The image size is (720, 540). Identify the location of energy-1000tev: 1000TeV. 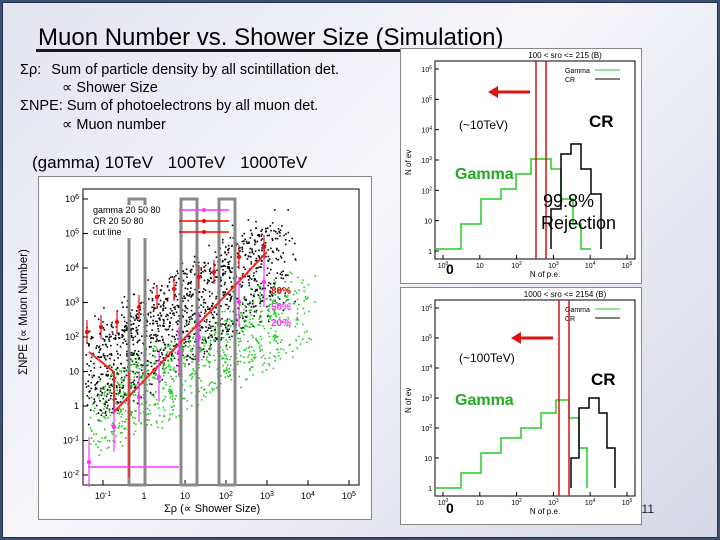
(274, 162).